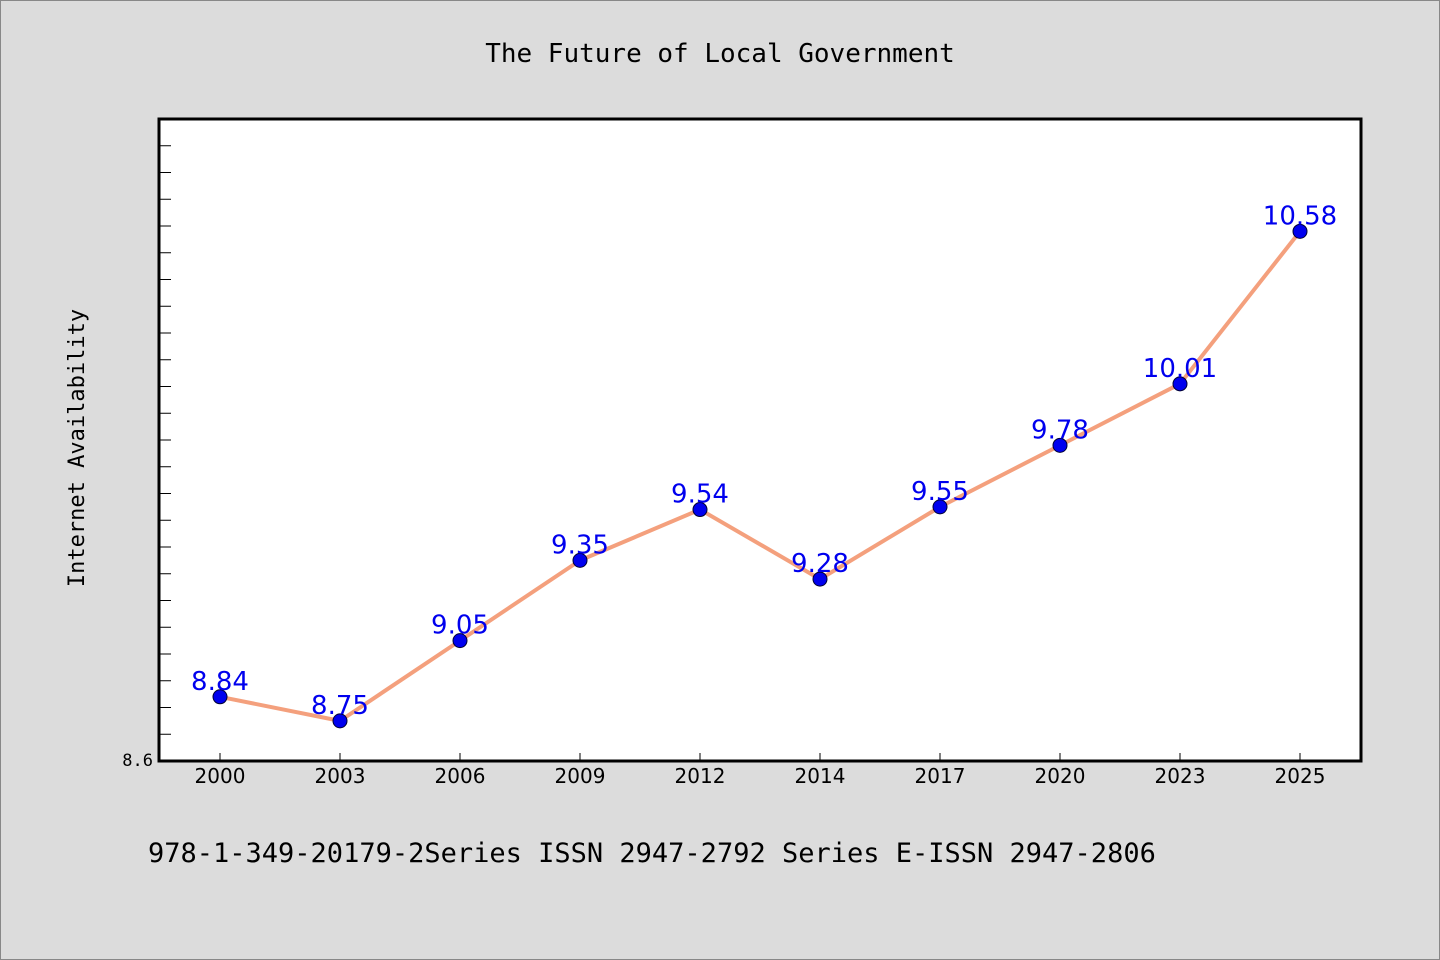 The width and height of the screenshot is (1440, 960). Describe the element at coordinates (940, 776) in the screenshot. I see `x-tick-label: 2017` at that location.